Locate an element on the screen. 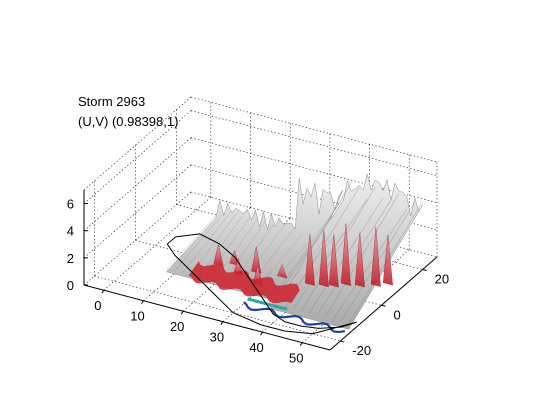 This screenshot has width=533, height=400. x-tick-label: 10 is located at coordinates (137, 316).